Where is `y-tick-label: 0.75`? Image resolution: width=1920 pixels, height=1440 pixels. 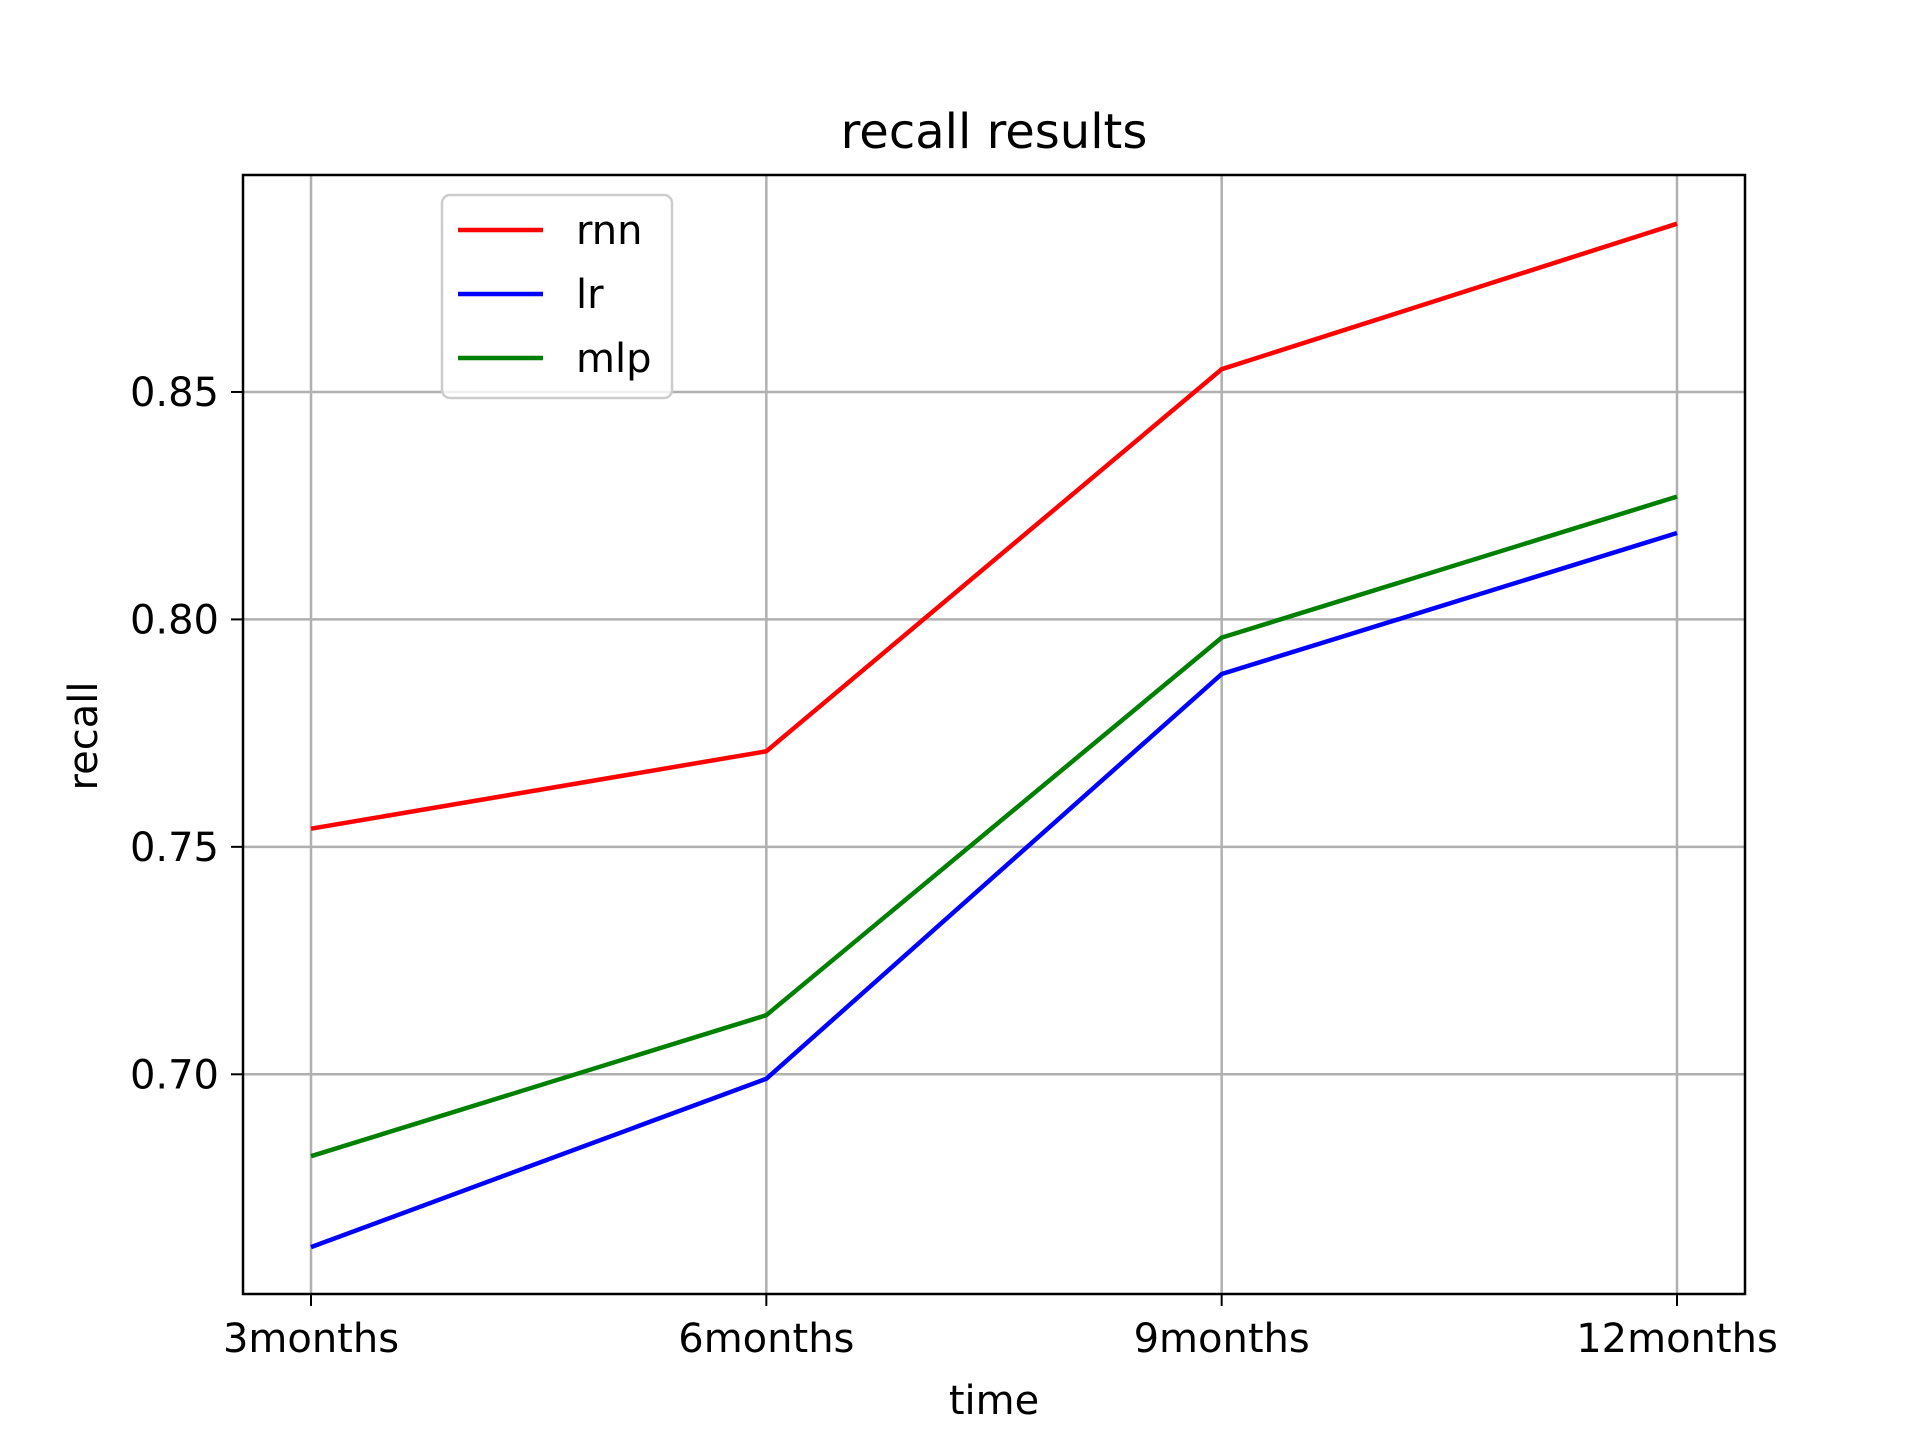 y-tick-label: 0.75 is located at coordinates (174, 848).